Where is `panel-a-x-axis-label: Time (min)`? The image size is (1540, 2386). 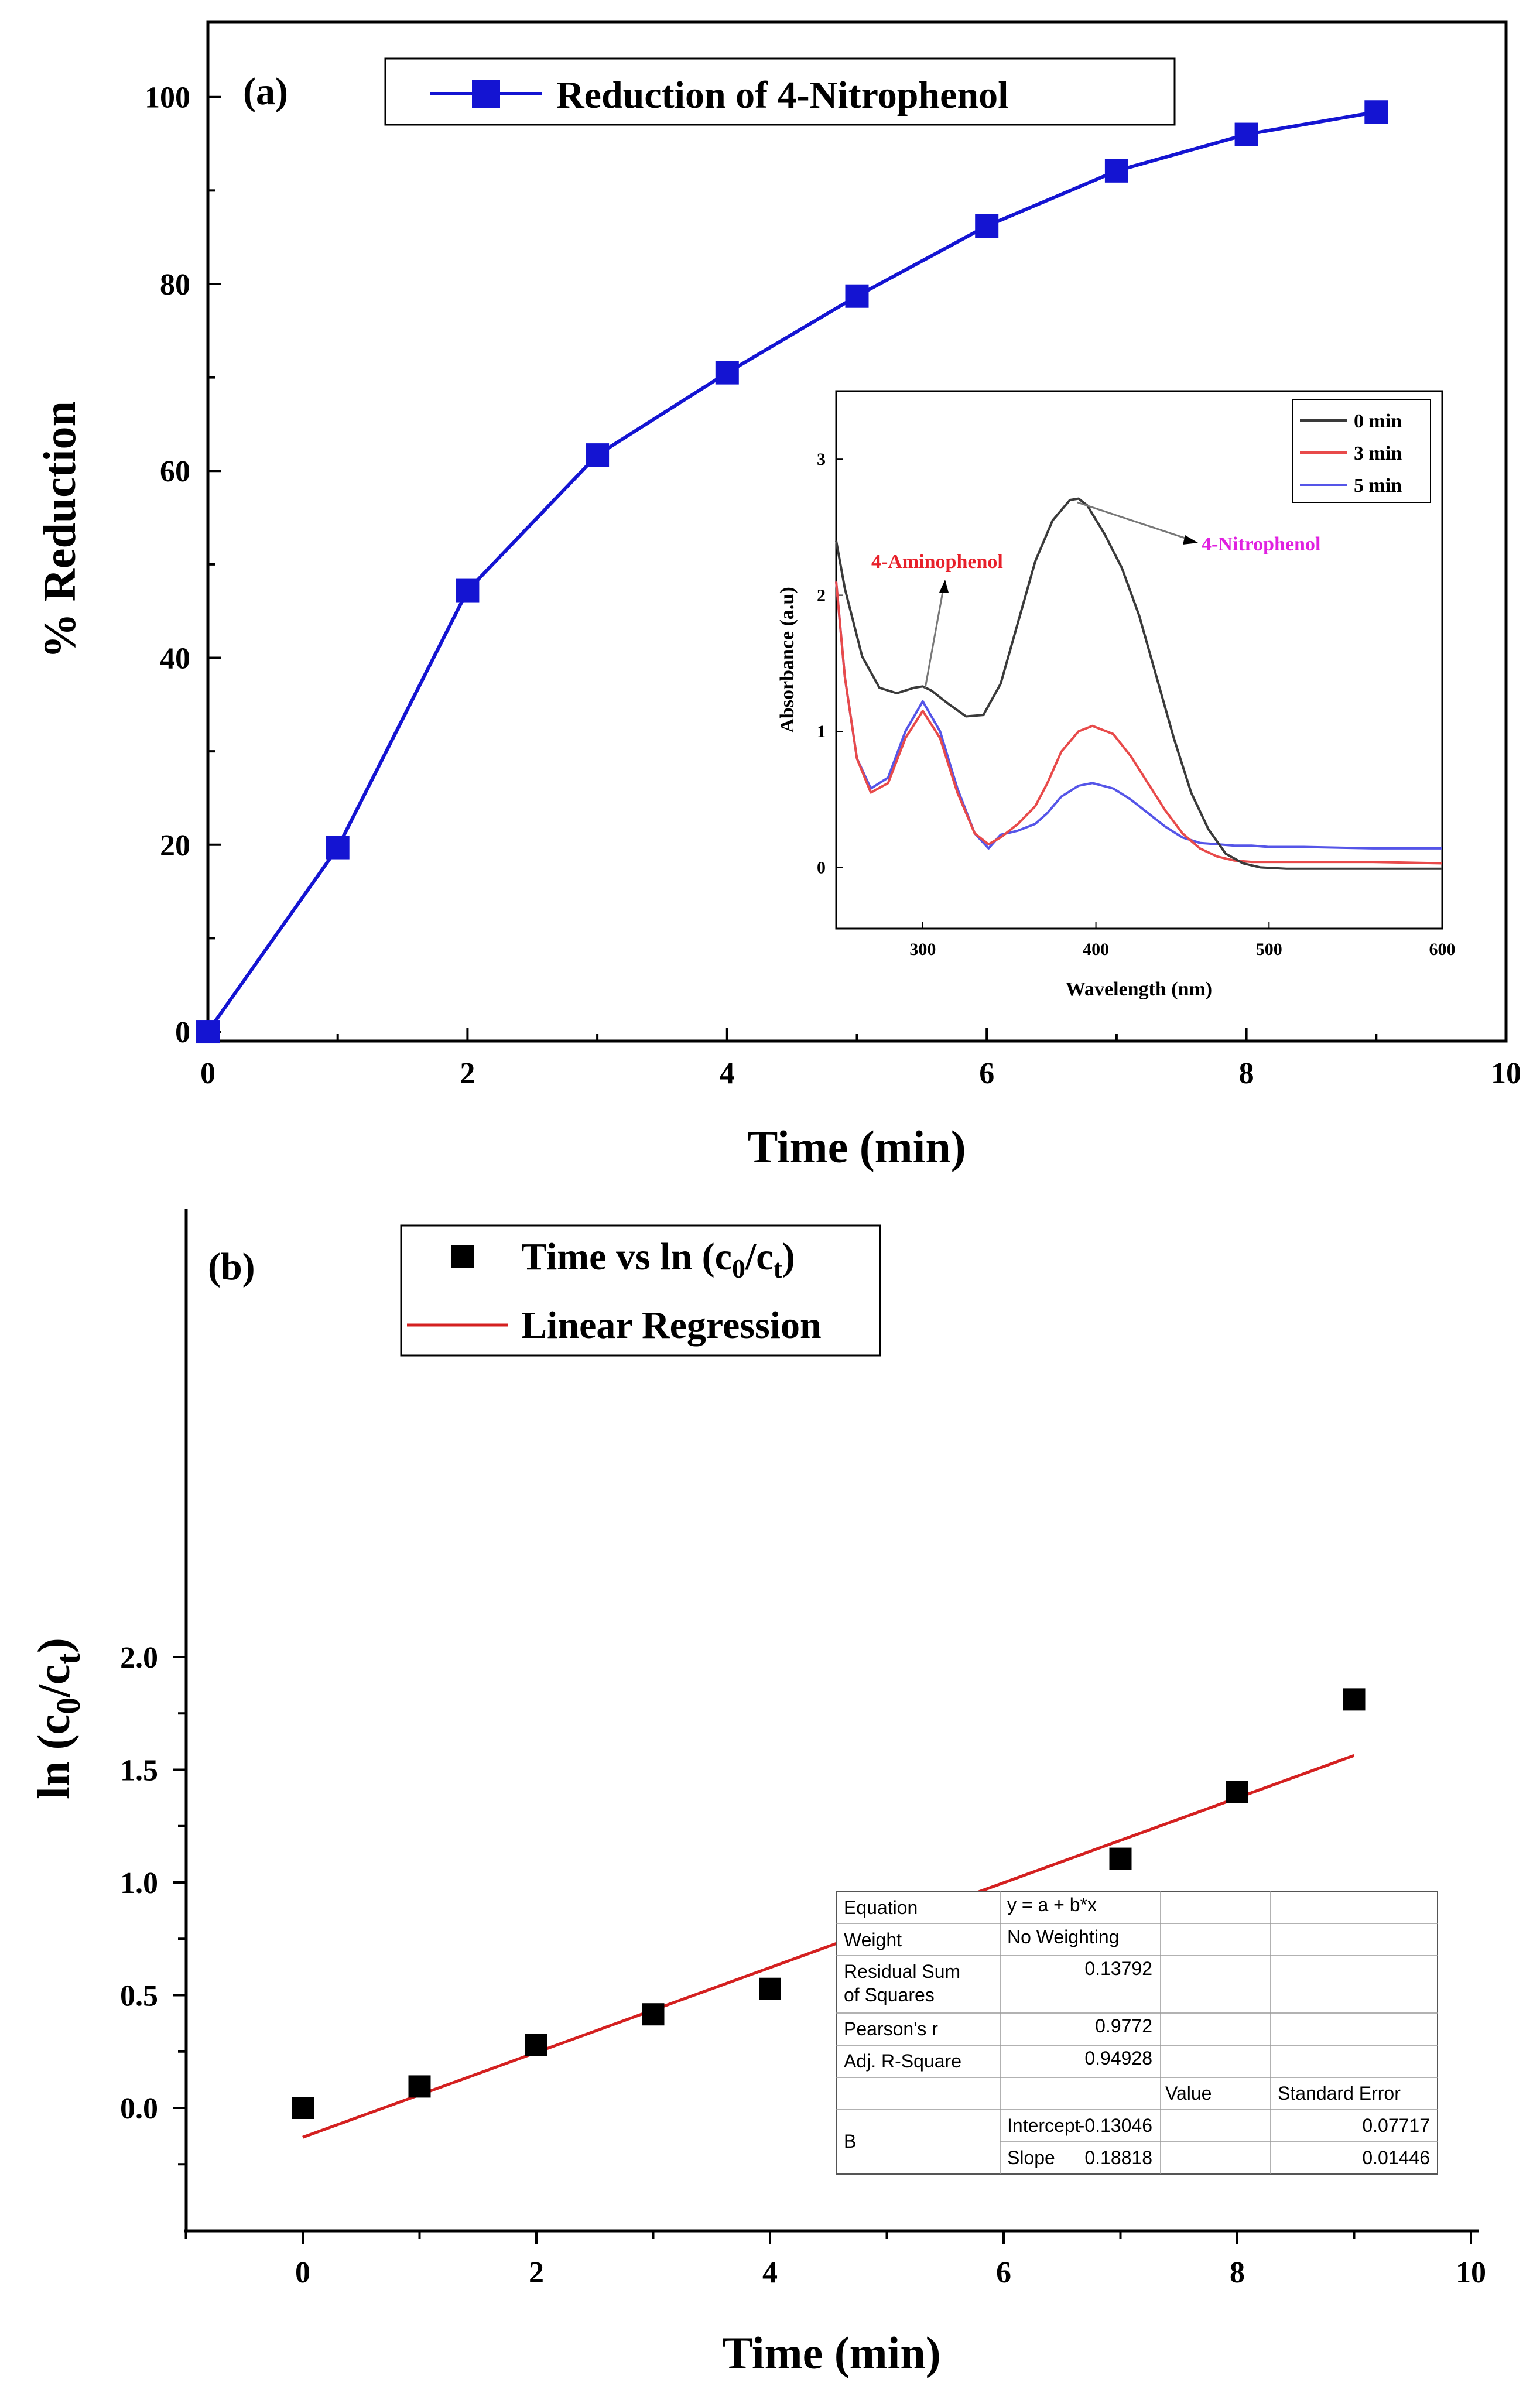 panel-a-x-axis-label: Time (min) is located at coordinates (857, 1146).